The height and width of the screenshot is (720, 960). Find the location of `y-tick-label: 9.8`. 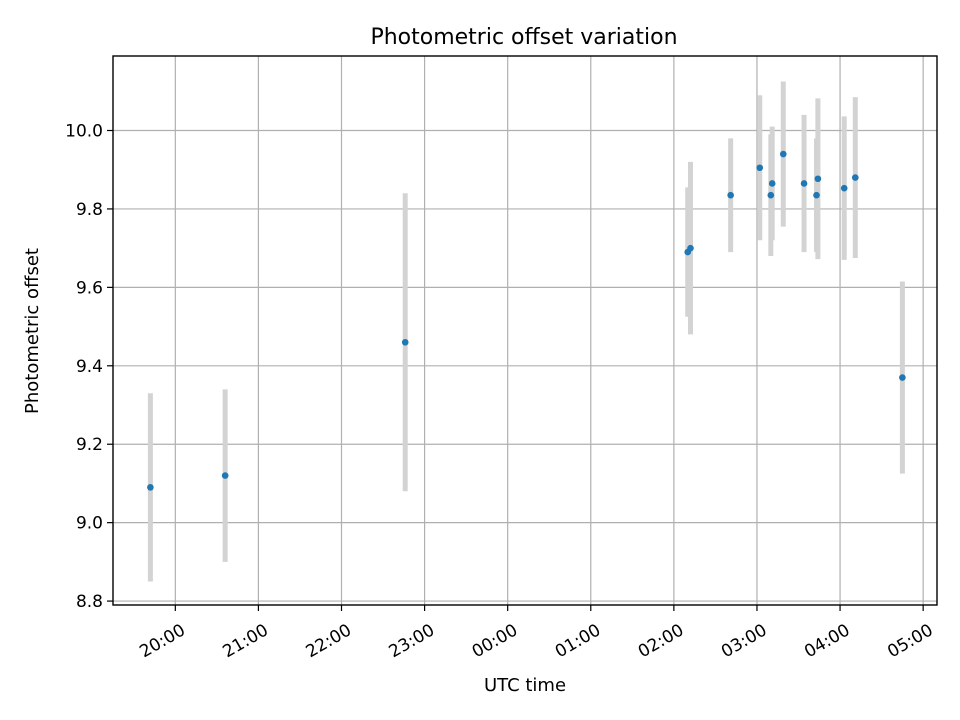

y-tick-label: 9.8 is located at coordinates (89, 210).